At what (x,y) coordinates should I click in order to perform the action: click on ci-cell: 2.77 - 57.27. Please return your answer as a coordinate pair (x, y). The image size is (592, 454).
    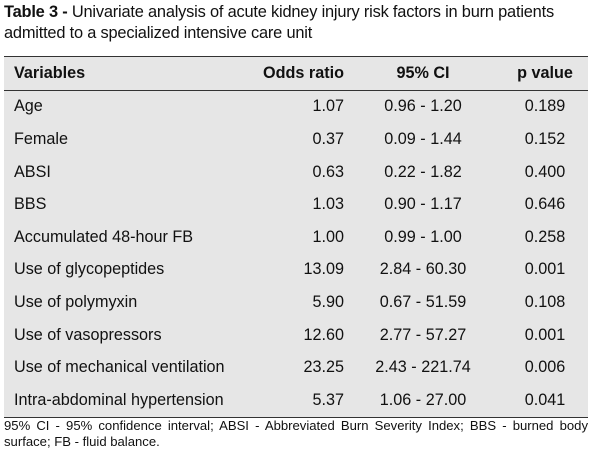
    Looking at the image, I should click on (423, 334).